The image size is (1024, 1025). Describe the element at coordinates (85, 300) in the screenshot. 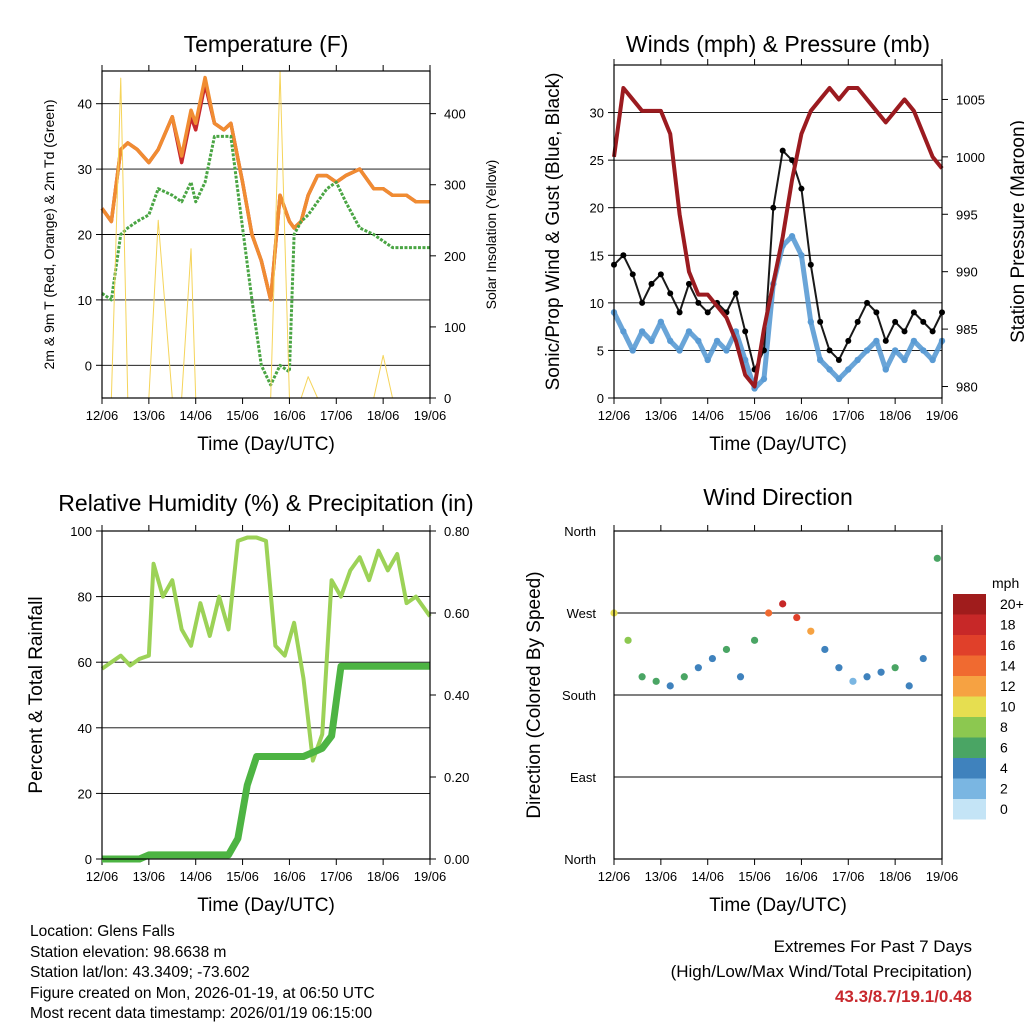

I see `temperature-ytick-label: 10` at that location.